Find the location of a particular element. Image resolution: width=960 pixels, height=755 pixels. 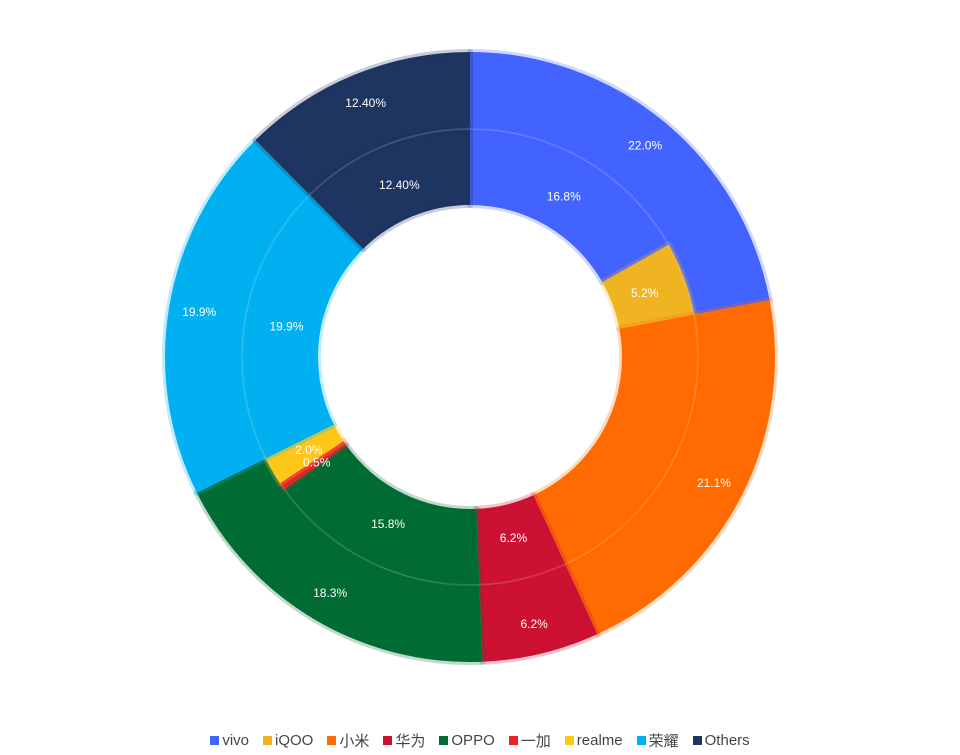

legend-label: iQOO is located at coordinates (294, 740).